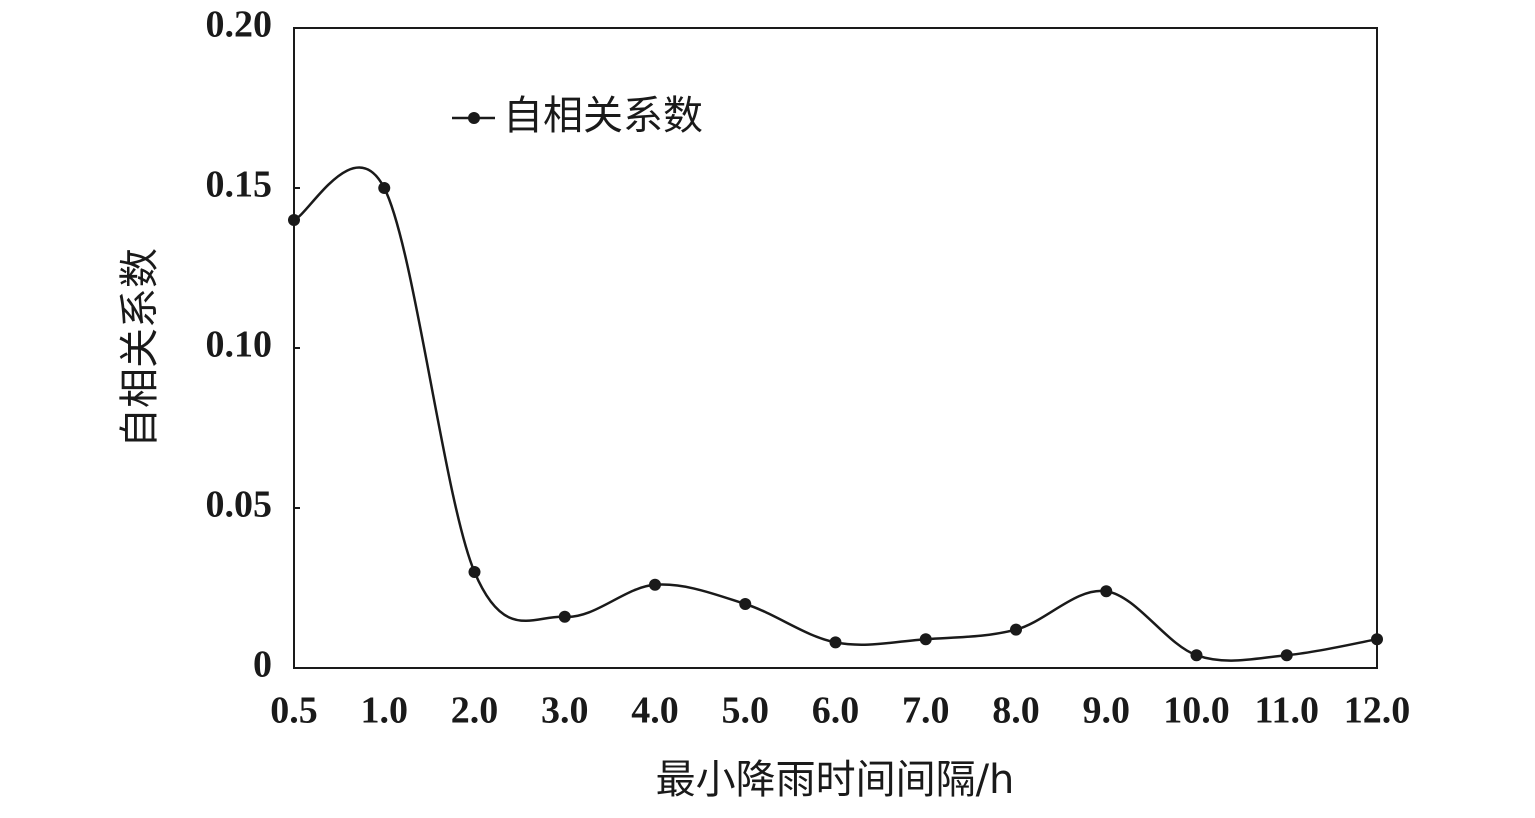  What do you see at coordinates (1377, 711) in the screenshot?
I see `x-tick-label: 12.0` at bounding box center [1377, 711].